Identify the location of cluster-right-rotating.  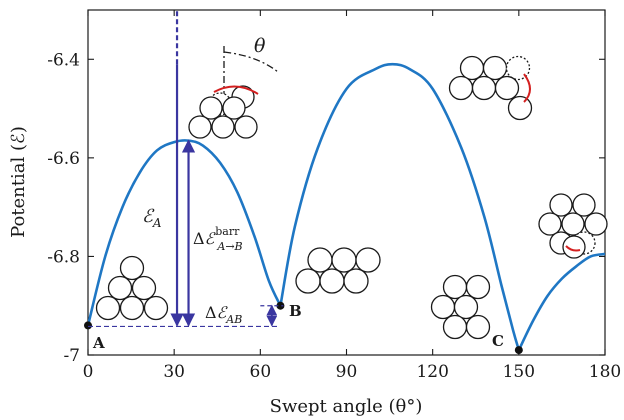
(573, 226).